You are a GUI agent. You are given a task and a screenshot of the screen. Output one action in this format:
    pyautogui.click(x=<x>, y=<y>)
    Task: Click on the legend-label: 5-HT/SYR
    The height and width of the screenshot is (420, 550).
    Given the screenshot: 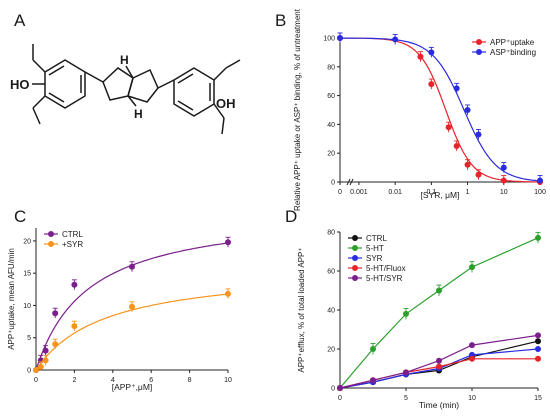 What is the action you would take?
    pyautogui.click(x=384, y=278)
    